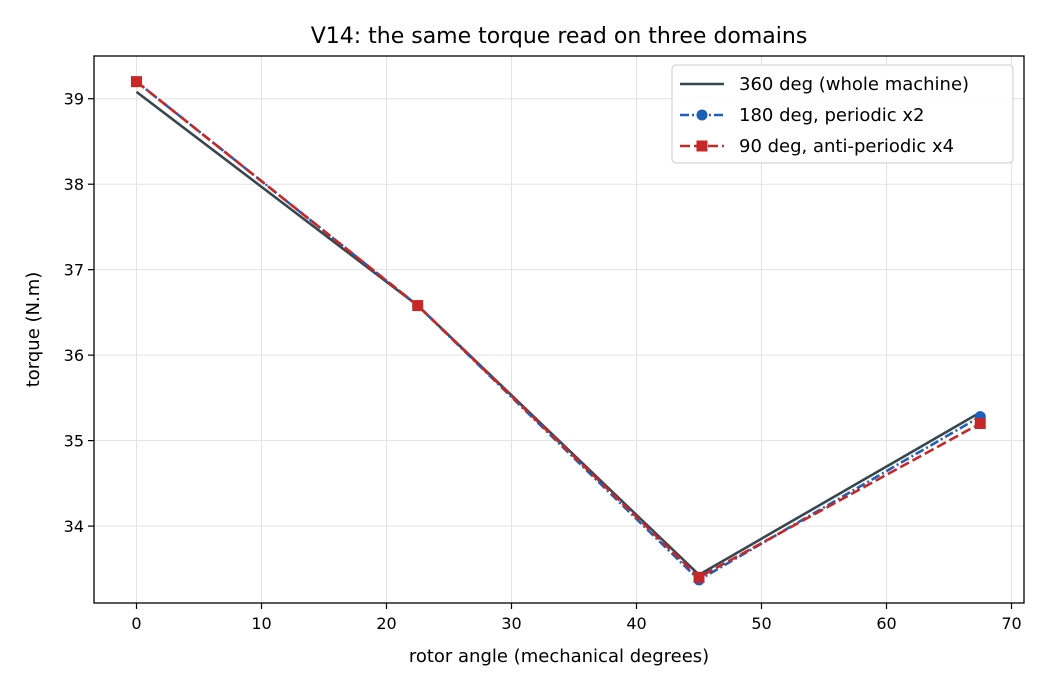  Describe the element at coordinates (636, 623) in the screenshot. I see `x-tick-label: 40` at that location.